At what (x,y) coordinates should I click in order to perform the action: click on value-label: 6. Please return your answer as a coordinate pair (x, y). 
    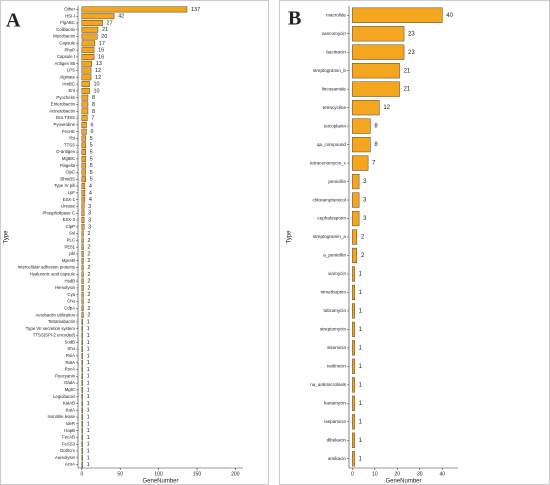
    Looking at the image, I should click on (91, 125).